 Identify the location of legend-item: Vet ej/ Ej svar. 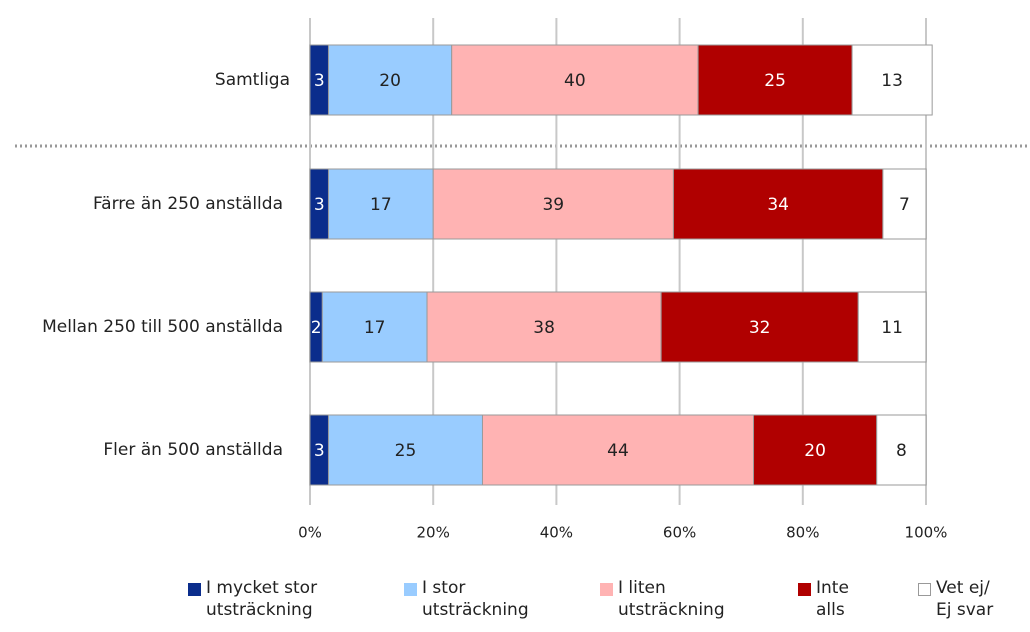
(973, 599).